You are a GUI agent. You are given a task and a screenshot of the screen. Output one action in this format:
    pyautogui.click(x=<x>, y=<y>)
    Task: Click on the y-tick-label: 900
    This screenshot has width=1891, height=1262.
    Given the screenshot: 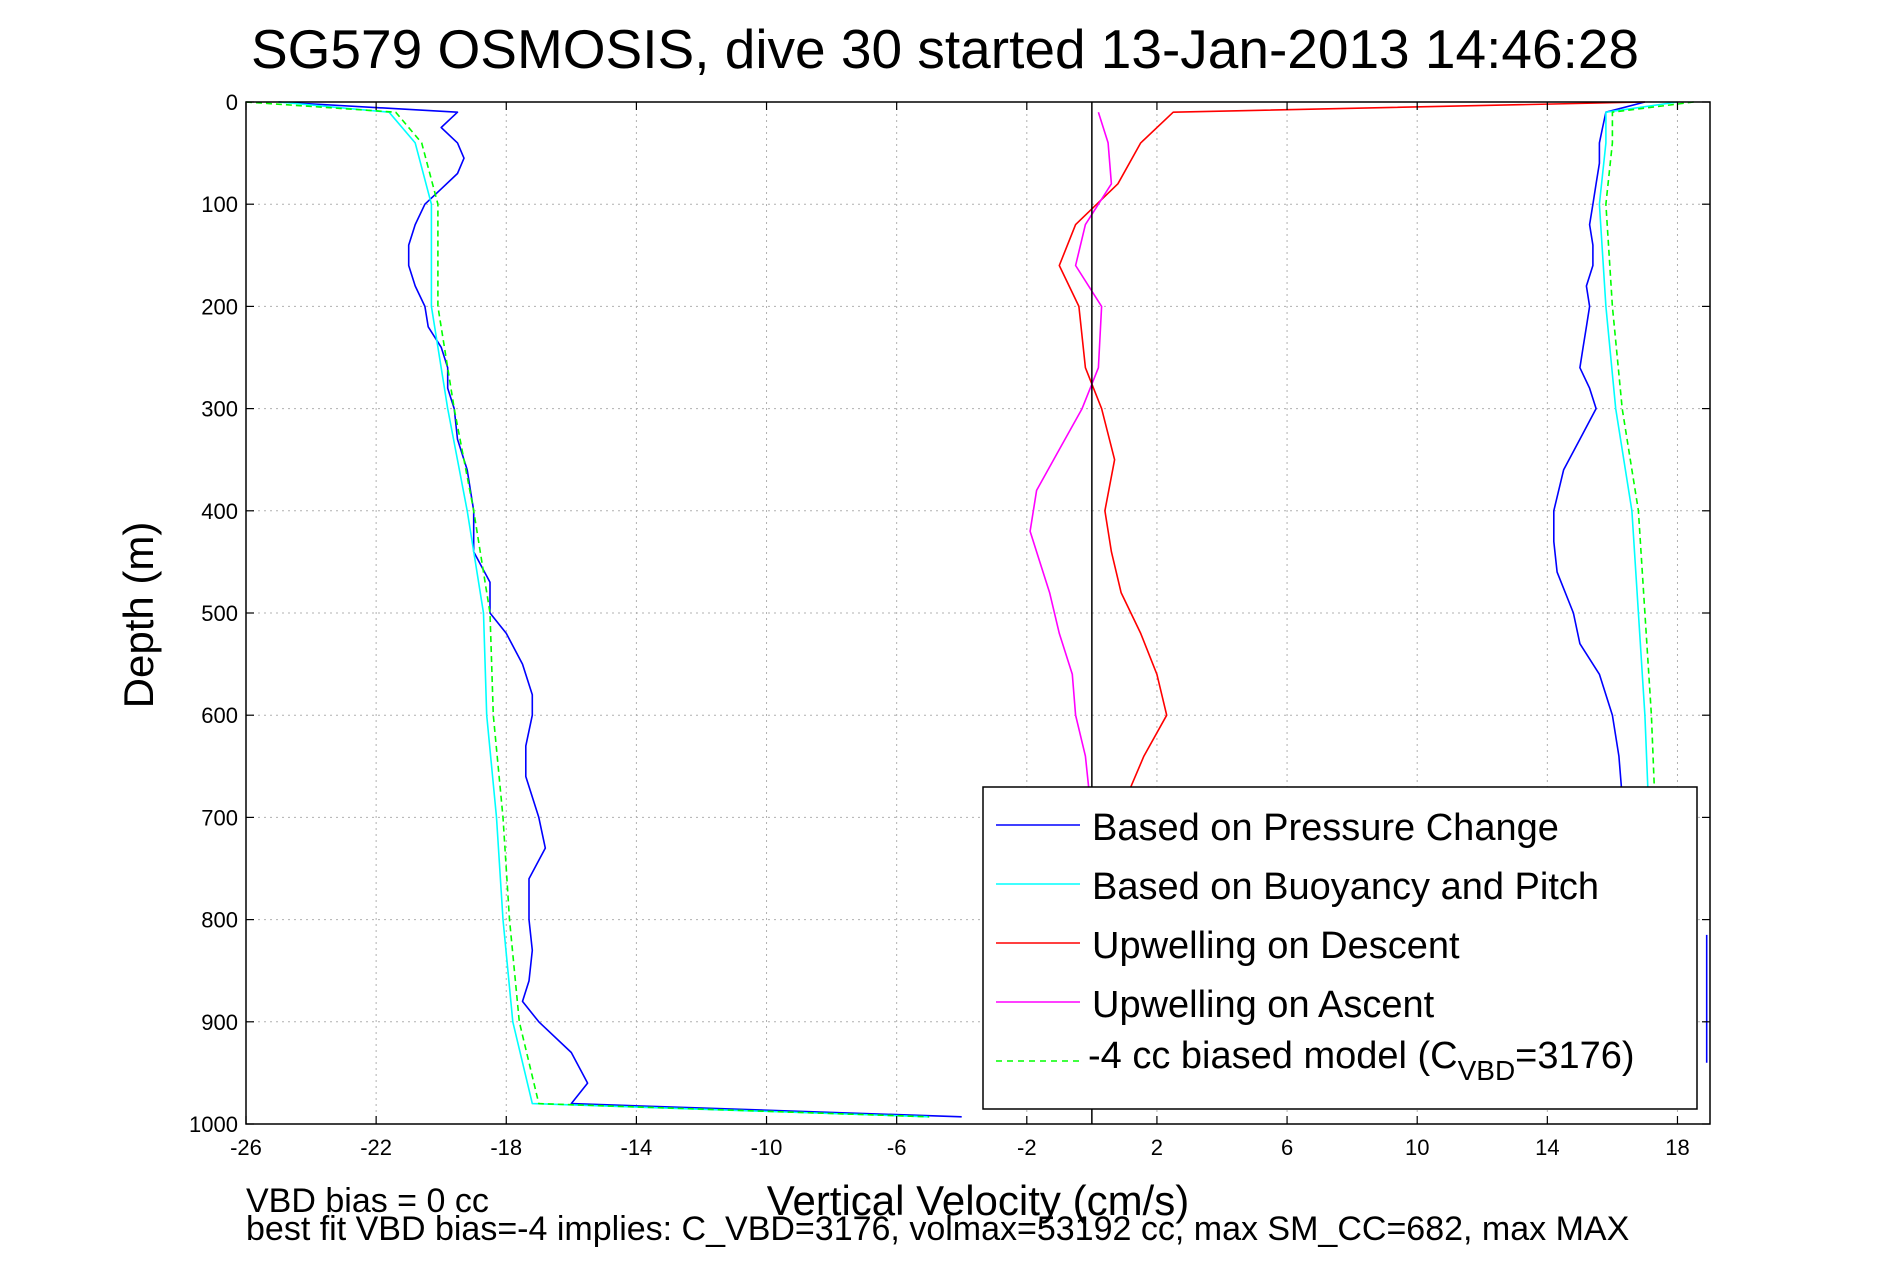 What is the action you would take?
    pyautogui.click(x=219, y=1022)
    